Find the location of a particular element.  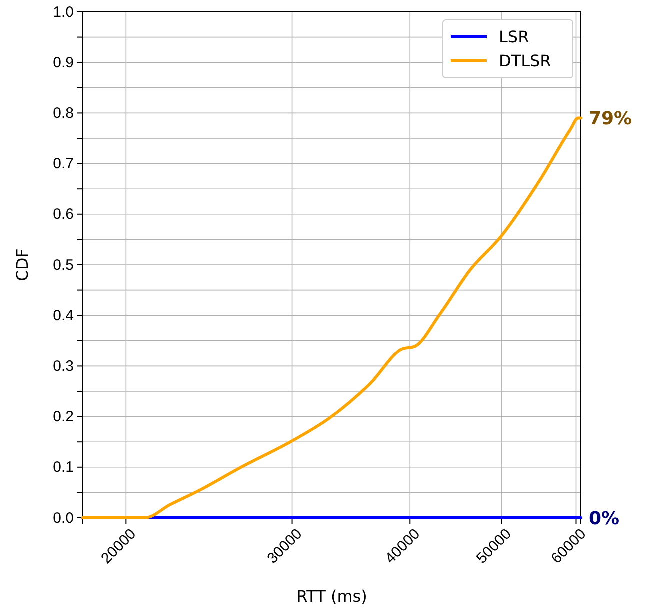

legend-label: DTLSR is located at coordinates (525, 61).